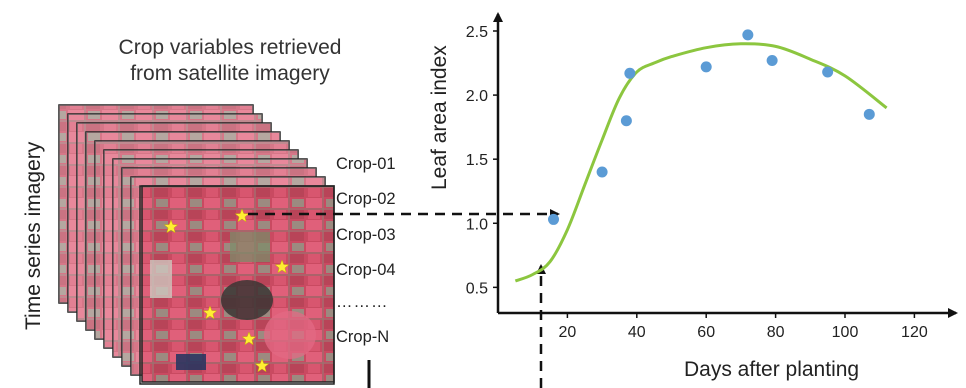 The width and height of the screenshot is (966, 388). Describe the element at coordinates (845, 332) in the screenshot. I see `x-tick-label: 100` at that location.